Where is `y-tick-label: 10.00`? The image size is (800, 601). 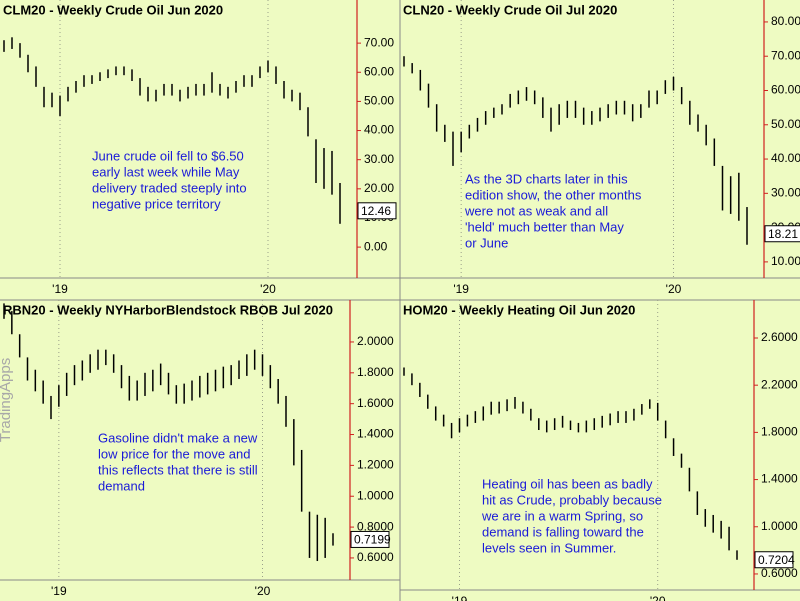
y-tick-label: 10.00 is located at coordinates (785, 261).